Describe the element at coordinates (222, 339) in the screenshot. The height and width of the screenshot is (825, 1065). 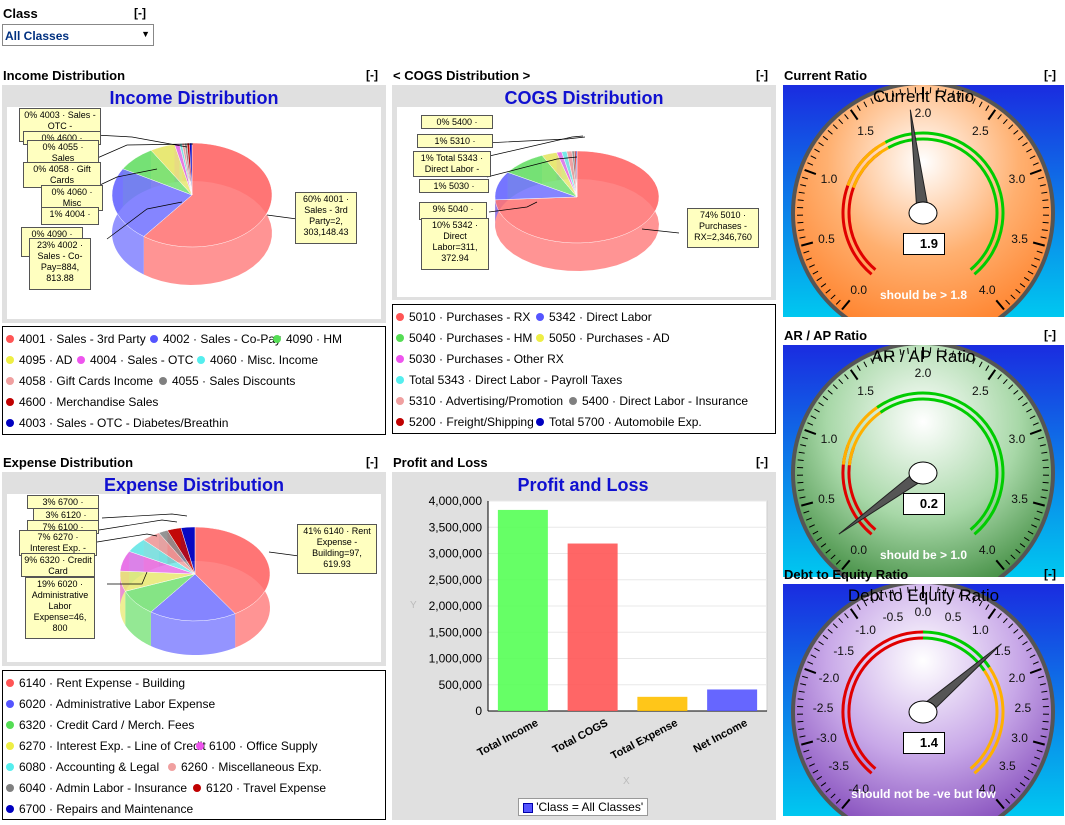
I see `legend-label: 4002 · Sales - Co-Pay` at that location.